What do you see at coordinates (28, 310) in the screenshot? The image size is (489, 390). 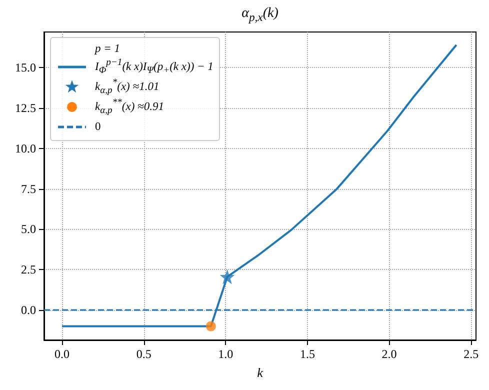 I see `y-tick-label: 0.0` at bounding box center [28, 310].